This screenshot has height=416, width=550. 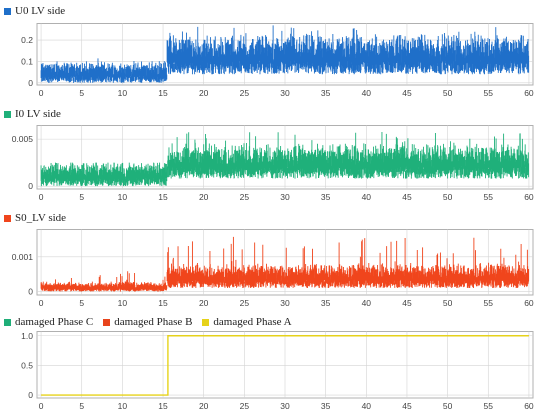 I want to click on legend-label: I0 LV side, so click(x=38, y=114).